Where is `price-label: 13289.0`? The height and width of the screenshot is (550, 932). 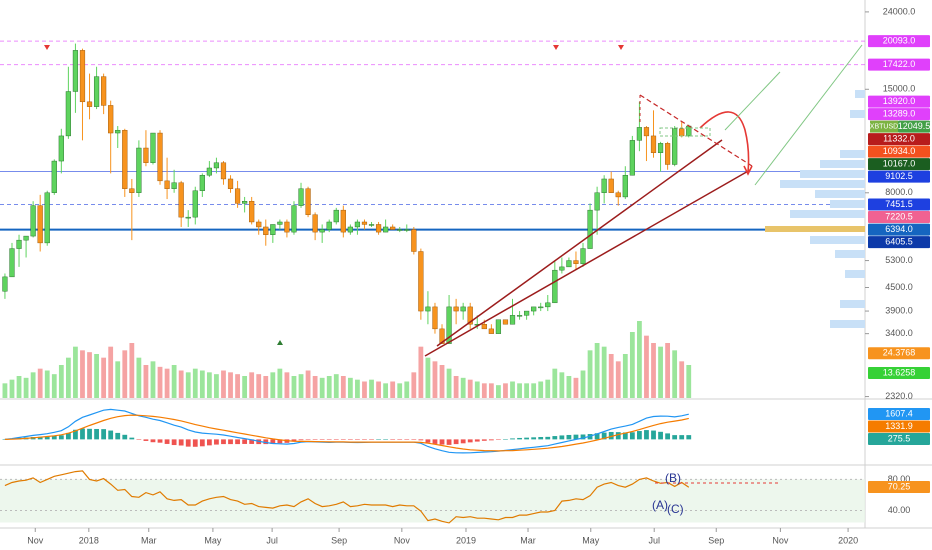 price-label: 13289.0 is located at coordinates (899, 113).